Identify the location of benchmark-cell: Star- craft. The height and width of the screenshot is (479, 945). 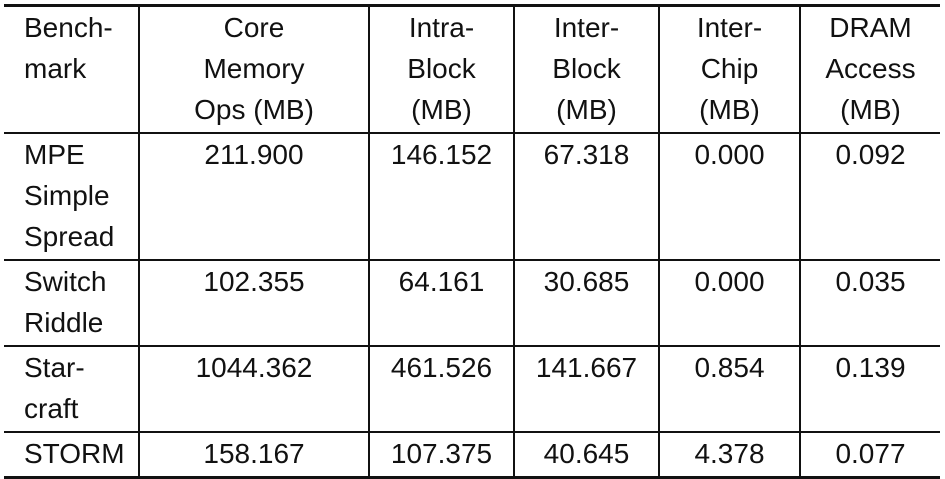
(71, 389).